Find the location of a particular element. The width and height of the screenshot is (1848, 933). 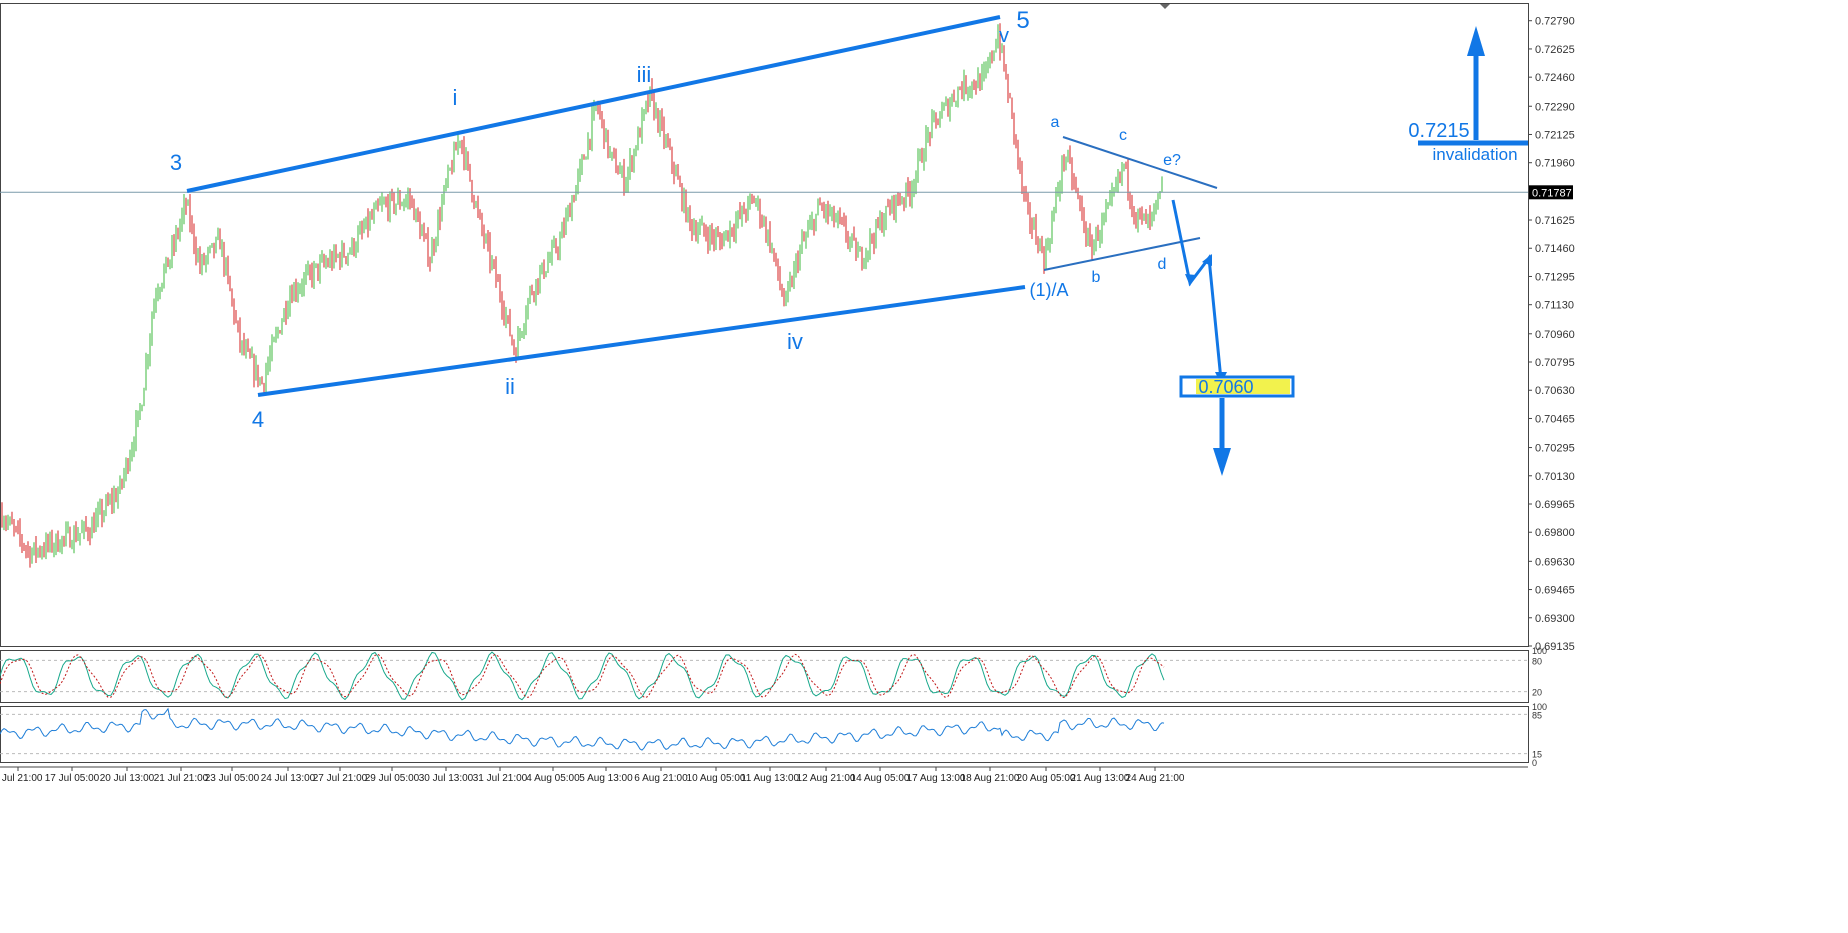

price-tag-text: 0.71787 is located at coordinates (1552, 193).